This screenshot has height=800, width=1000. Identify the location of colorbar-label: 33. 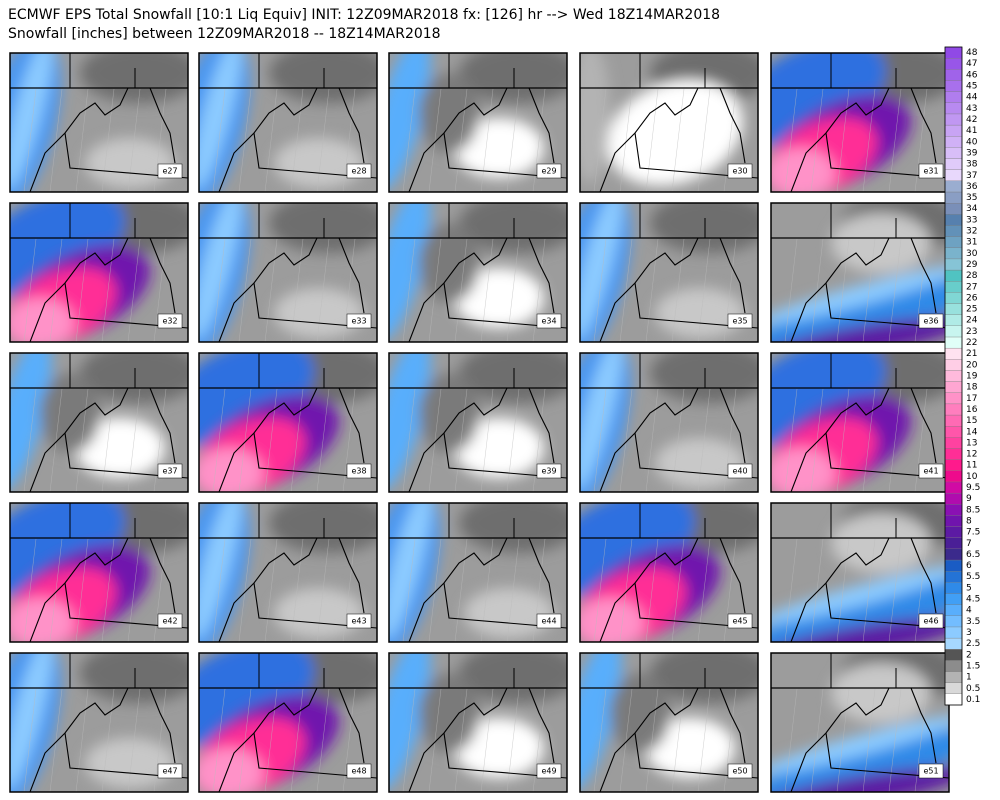
(971, 220).